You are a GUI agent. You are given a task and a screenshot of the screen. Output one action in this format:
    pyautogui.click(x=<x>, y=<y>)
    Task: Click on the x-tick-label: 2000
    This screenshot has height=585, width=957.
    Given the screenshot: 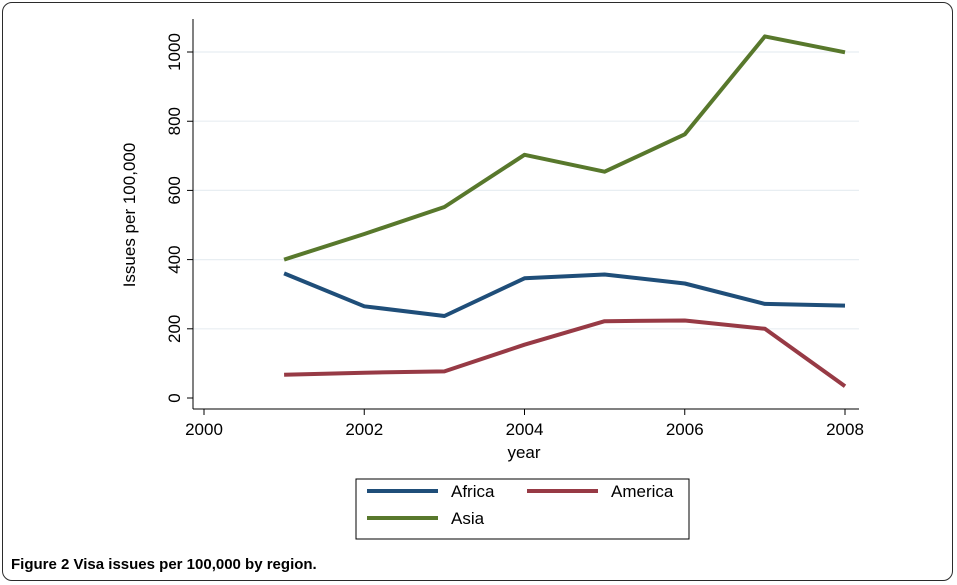 What is the action you would take?
    pyautogui.click(x=204, y=429)
    